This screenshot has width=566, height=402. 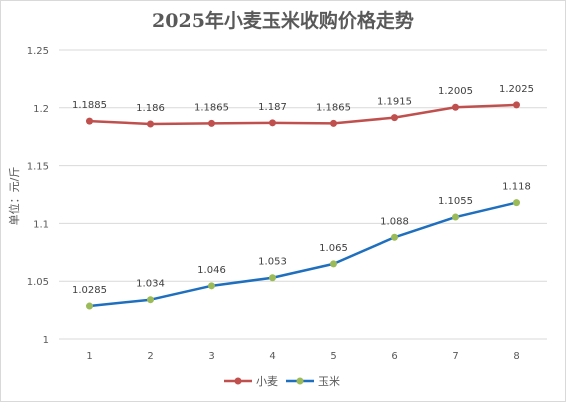 What do you see at coordinates (283, 21) in the screenshot?
I see `chart-title: 2025年小麦玉米收购价格走势` at bounding box center [283, 21].